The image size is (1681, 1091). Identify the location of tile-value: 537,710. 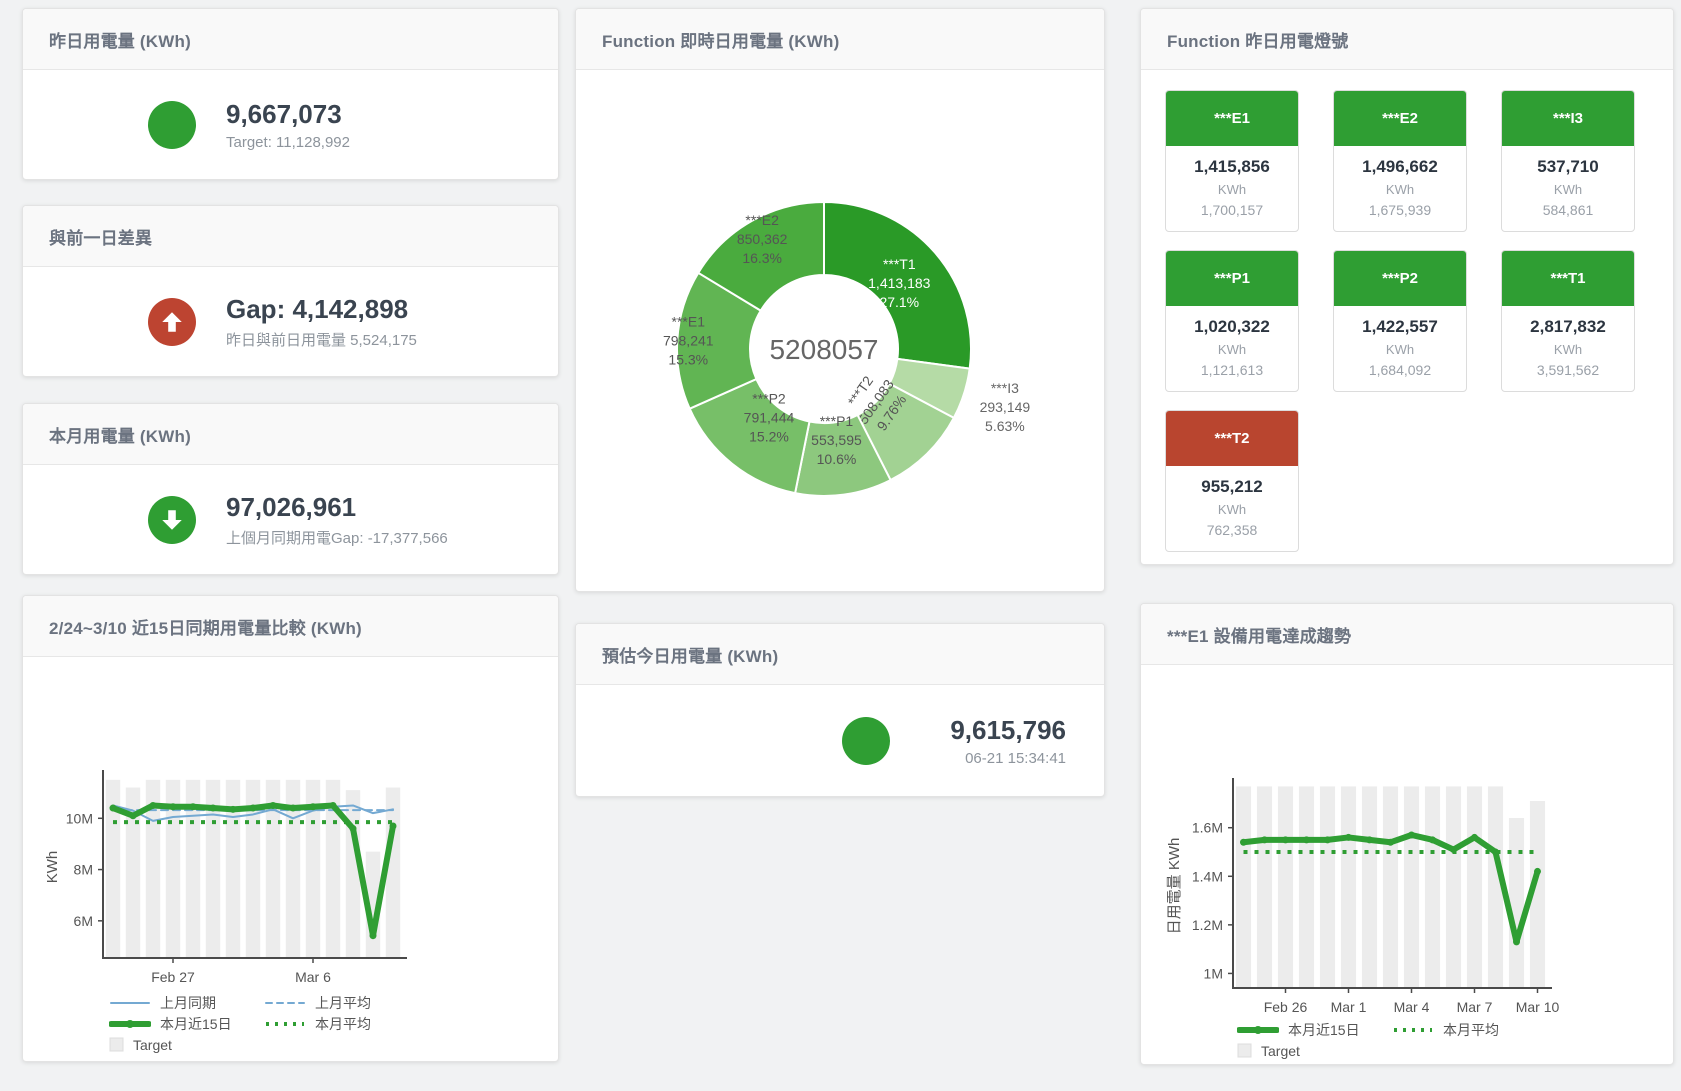
(1568, 166).